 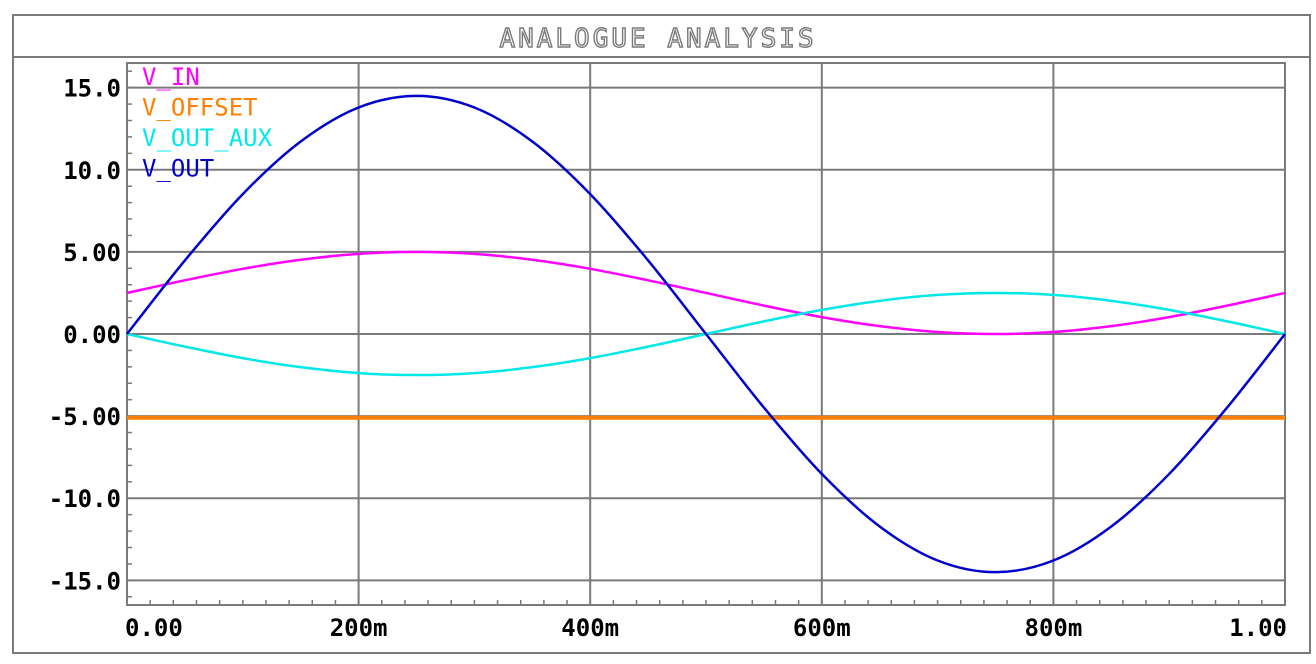 What do you see at coordinates (85, 581) in the screenshot?
I see `y-tick-label: -15.0` at bounding box center [85, 581].